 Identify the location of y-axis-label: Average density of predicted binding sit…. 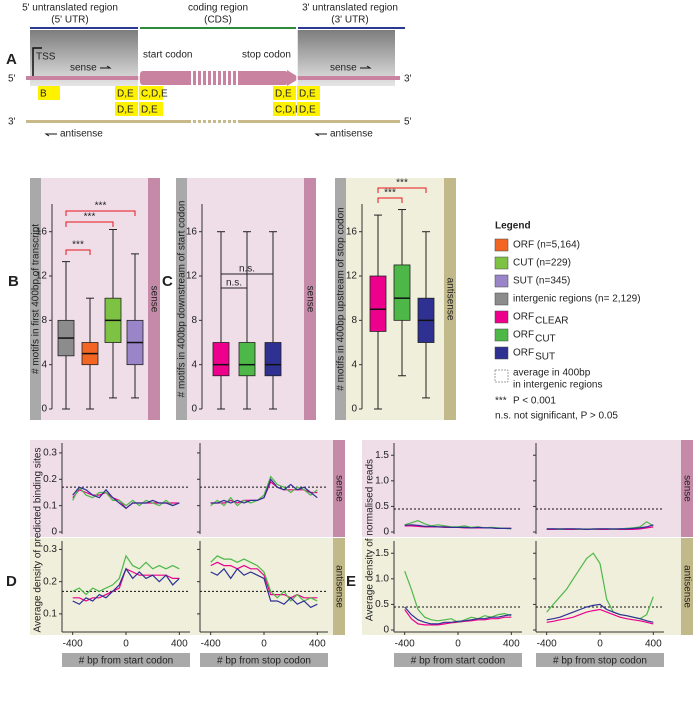
(38, 540).